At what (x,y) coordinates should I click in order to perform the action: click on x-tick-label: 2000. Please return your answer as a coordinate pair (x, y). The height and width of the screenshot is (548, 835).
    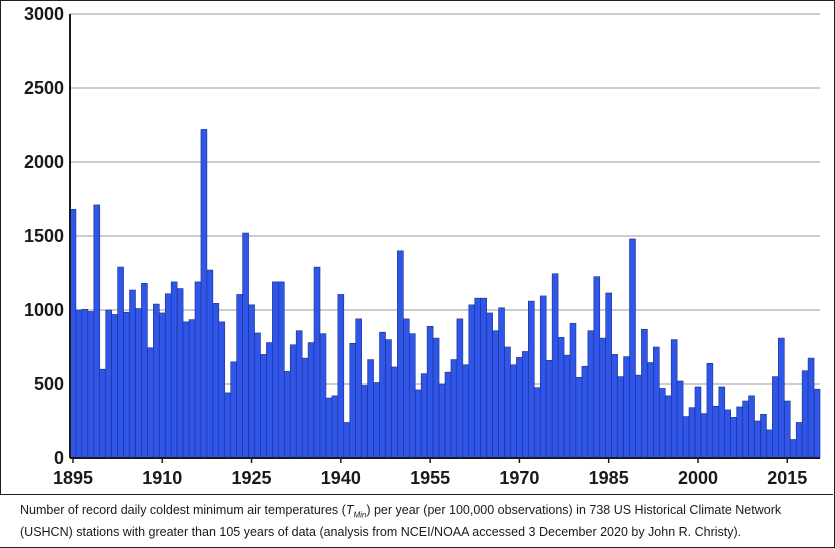
    Looking at the image, I should click on (698, 478).